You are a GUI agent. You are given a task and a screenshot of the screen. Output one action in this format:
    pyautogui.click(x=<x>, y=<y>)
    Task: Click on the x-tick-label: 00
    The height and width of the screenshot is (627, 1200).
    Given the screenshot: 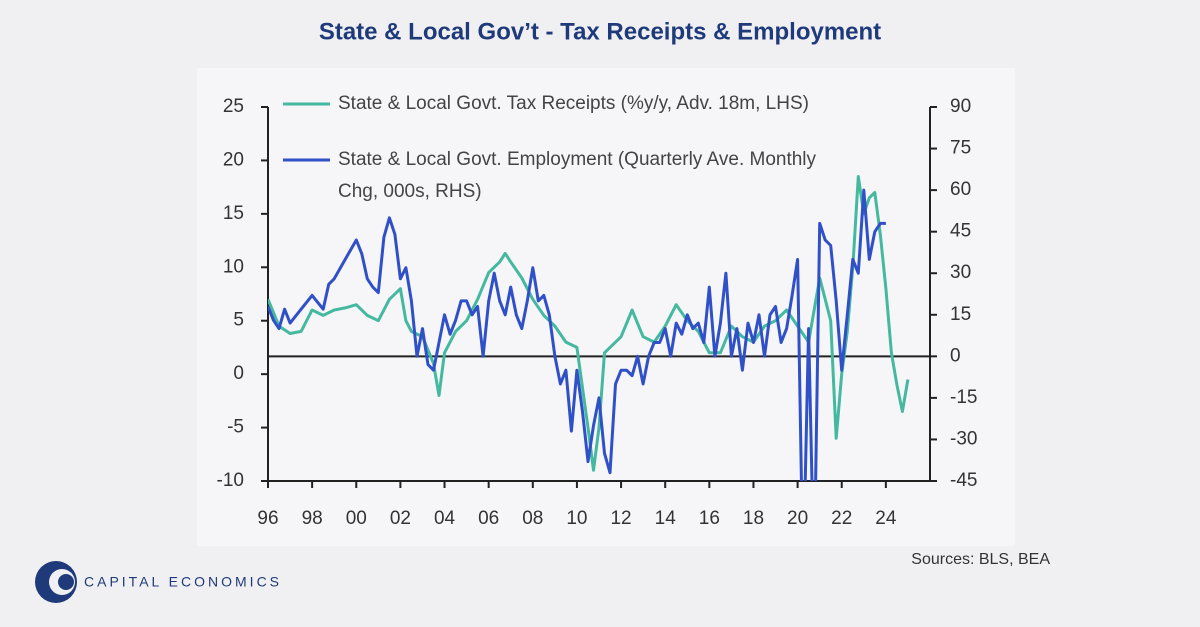 What is the action you would take?
    pyautogui.click(x=356, y=518)
    